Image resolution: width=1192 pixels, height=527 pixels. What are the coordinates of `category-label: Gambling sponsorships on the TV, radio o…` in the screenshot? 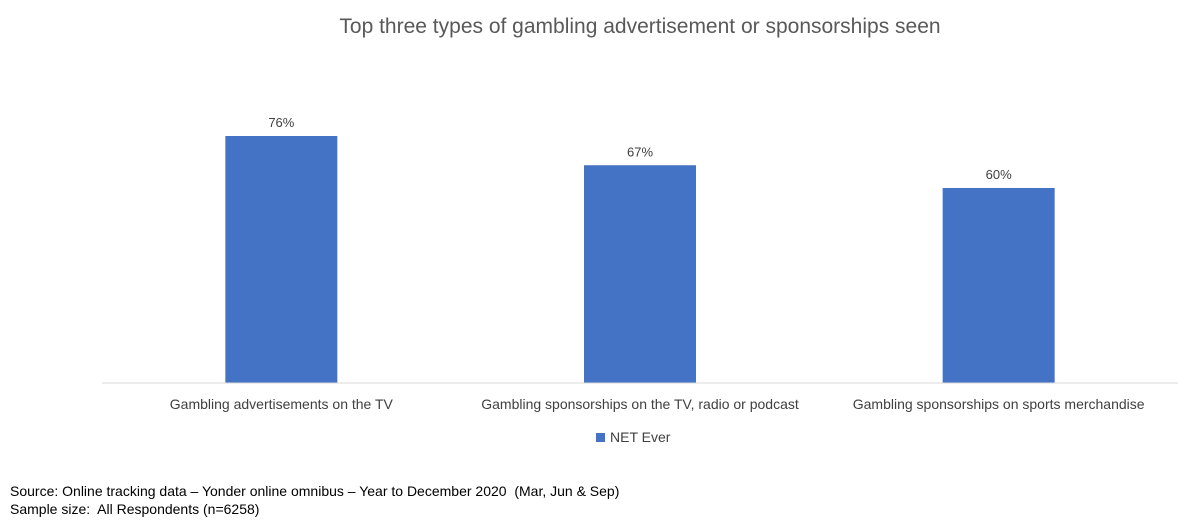 It's located at (640, 404).